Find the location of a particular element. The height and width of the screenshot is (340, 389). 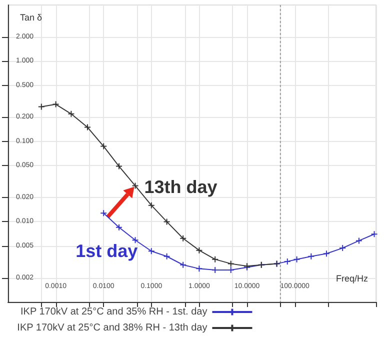

legend-label: IKP 170kV at 25°C and 38% RH - 13th day is located at coordinates (112, 328).